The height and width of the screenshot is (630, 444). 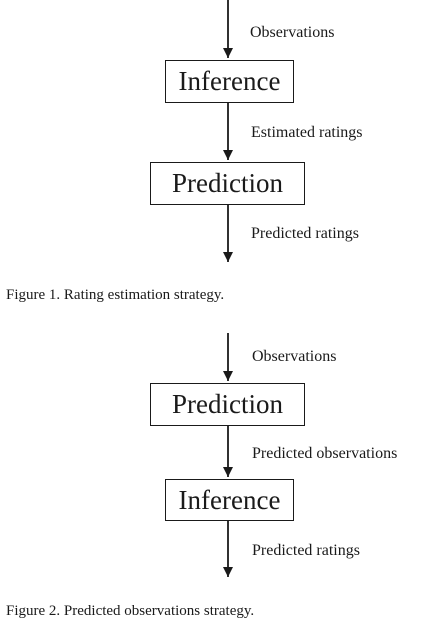 What do you see at coordinates (229, 81) in the screenshot?
I see `fig1-node-inference: Inference` at bounding box center [229, 81].